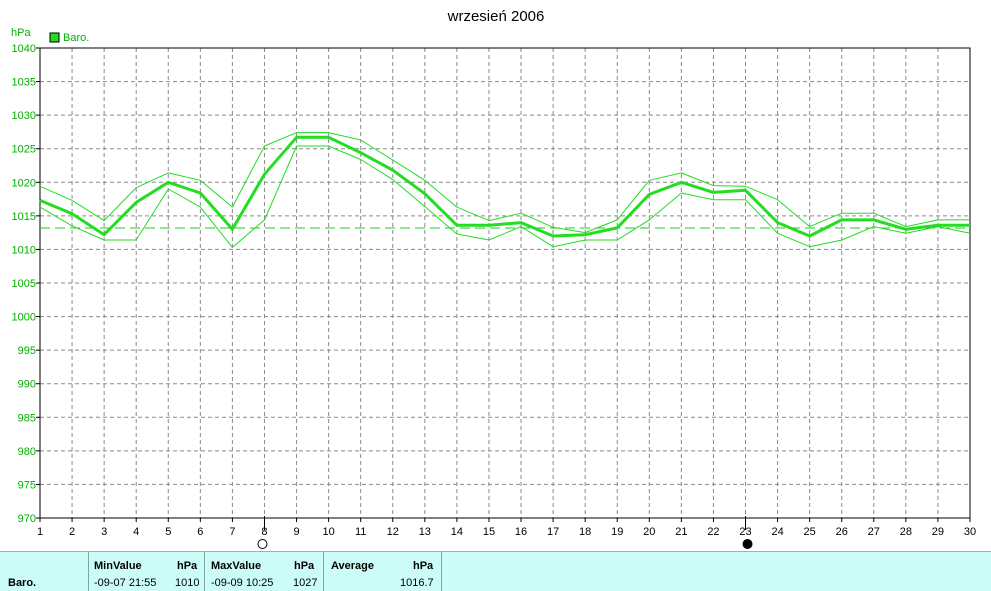  I want to click on x-tick-label: 4, so click(136, 532).